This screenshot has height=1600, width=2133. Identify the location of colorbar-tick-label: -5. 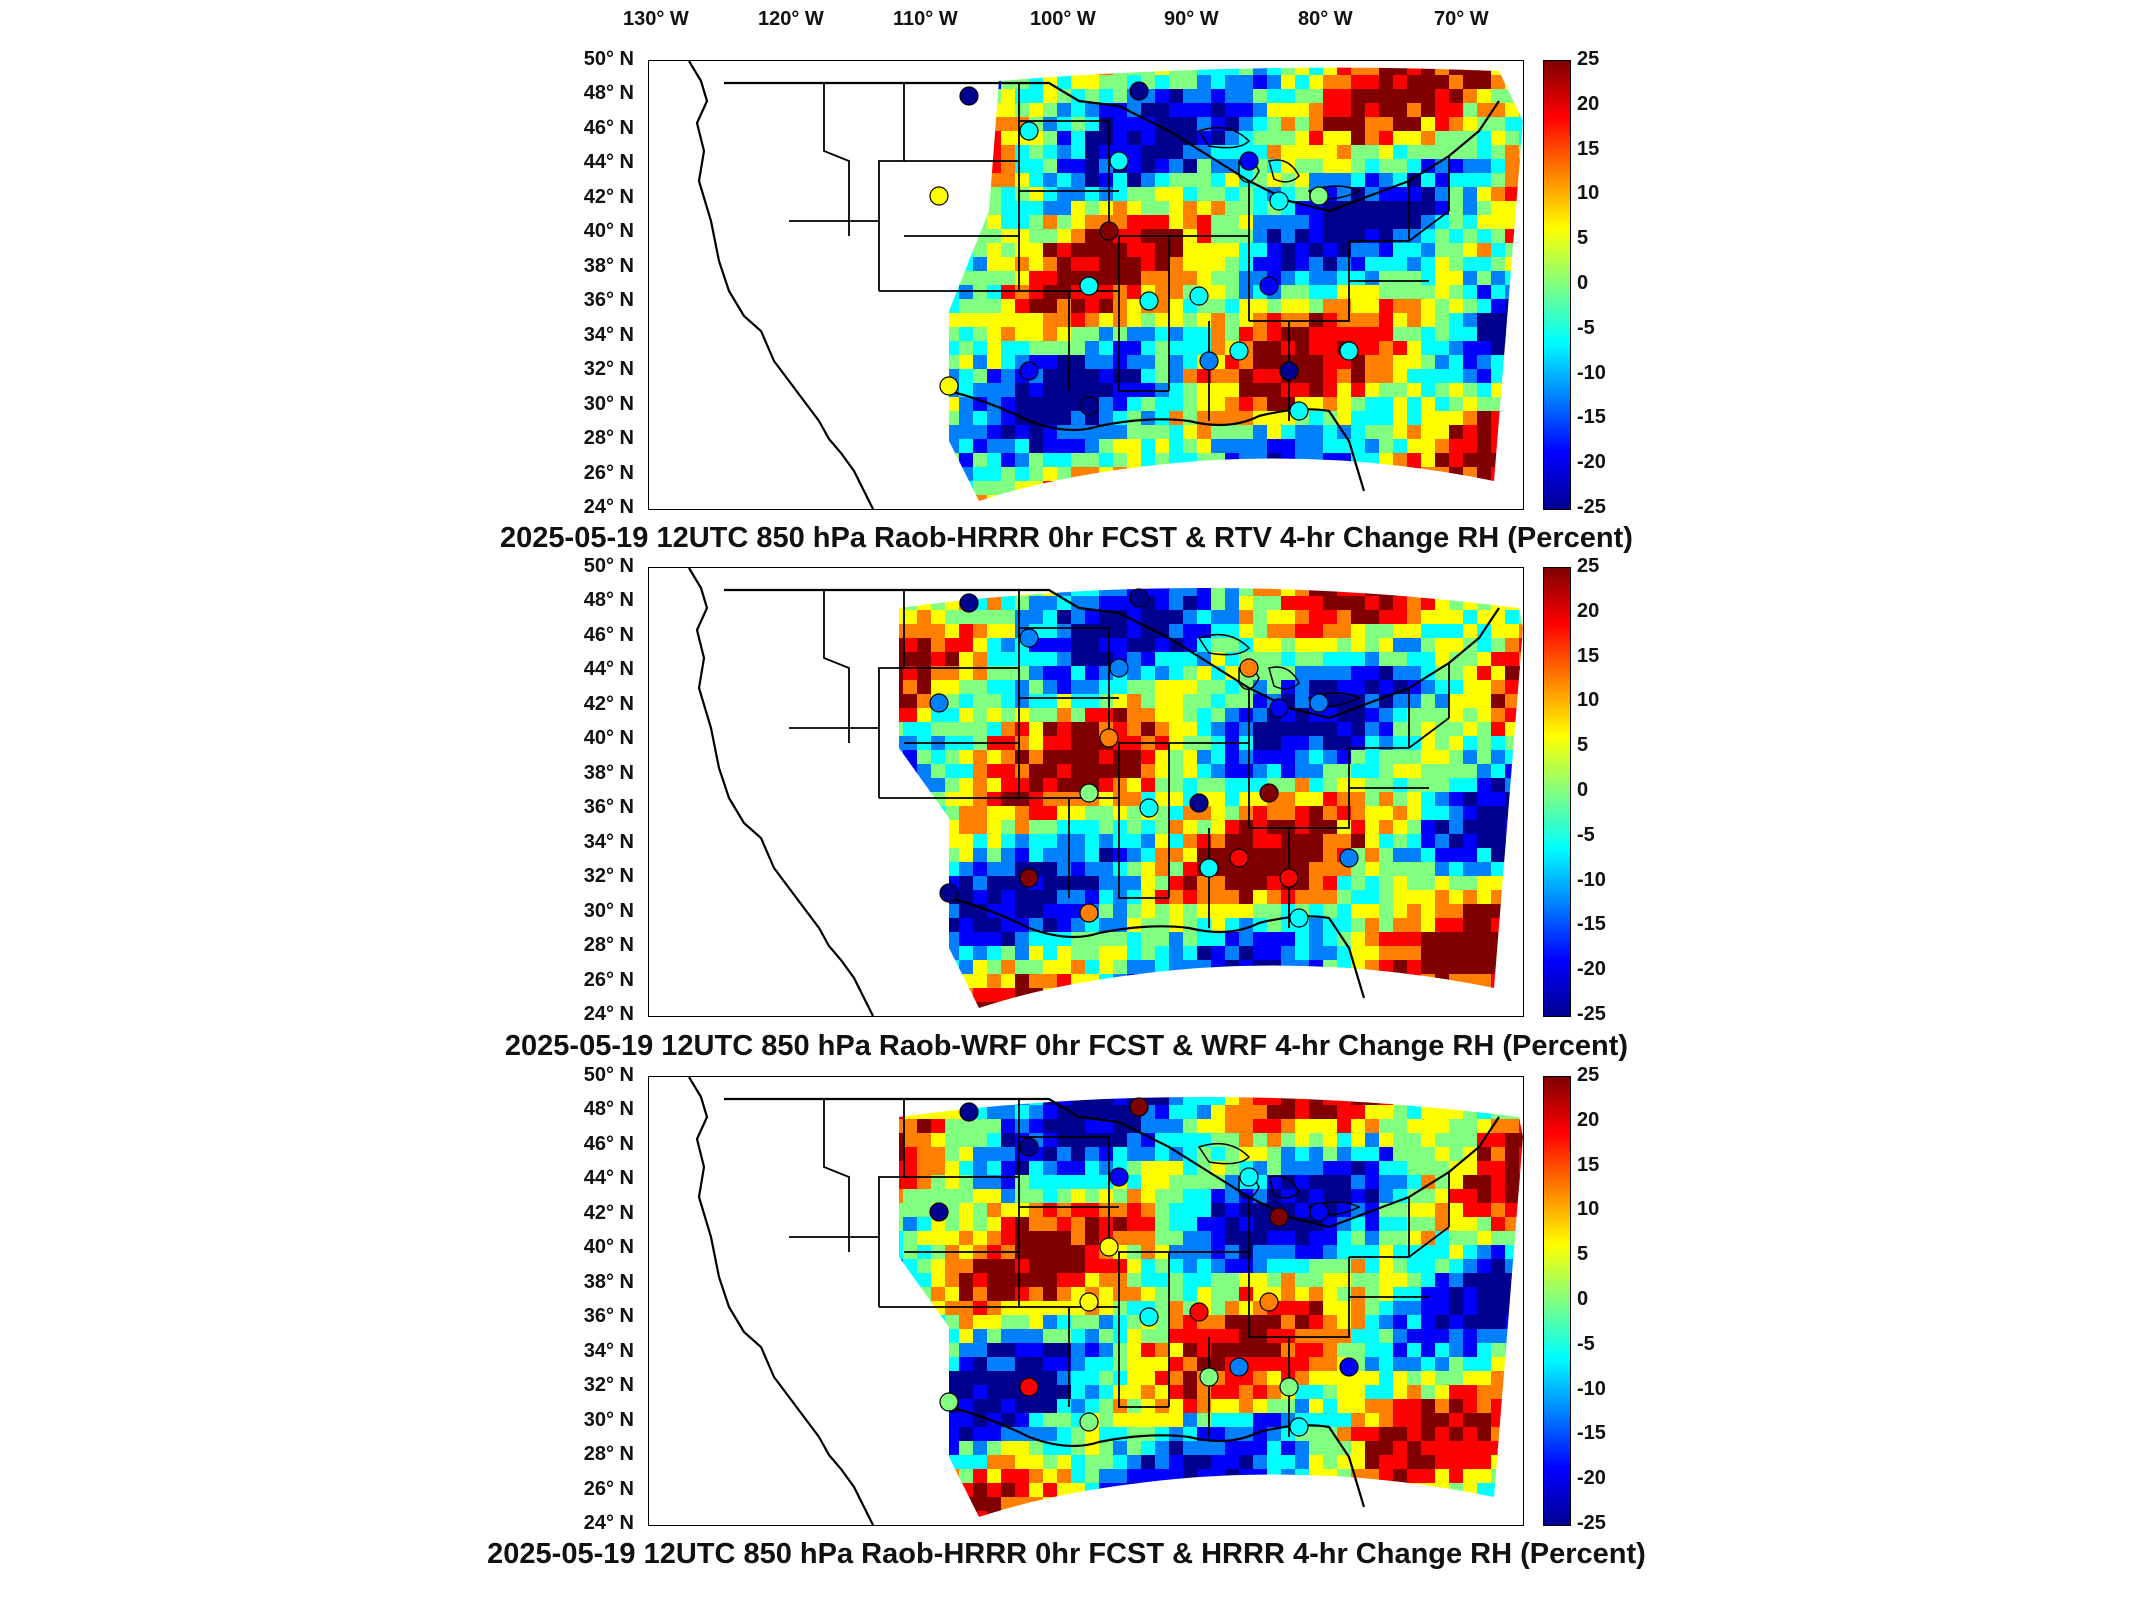
(1586, 834).